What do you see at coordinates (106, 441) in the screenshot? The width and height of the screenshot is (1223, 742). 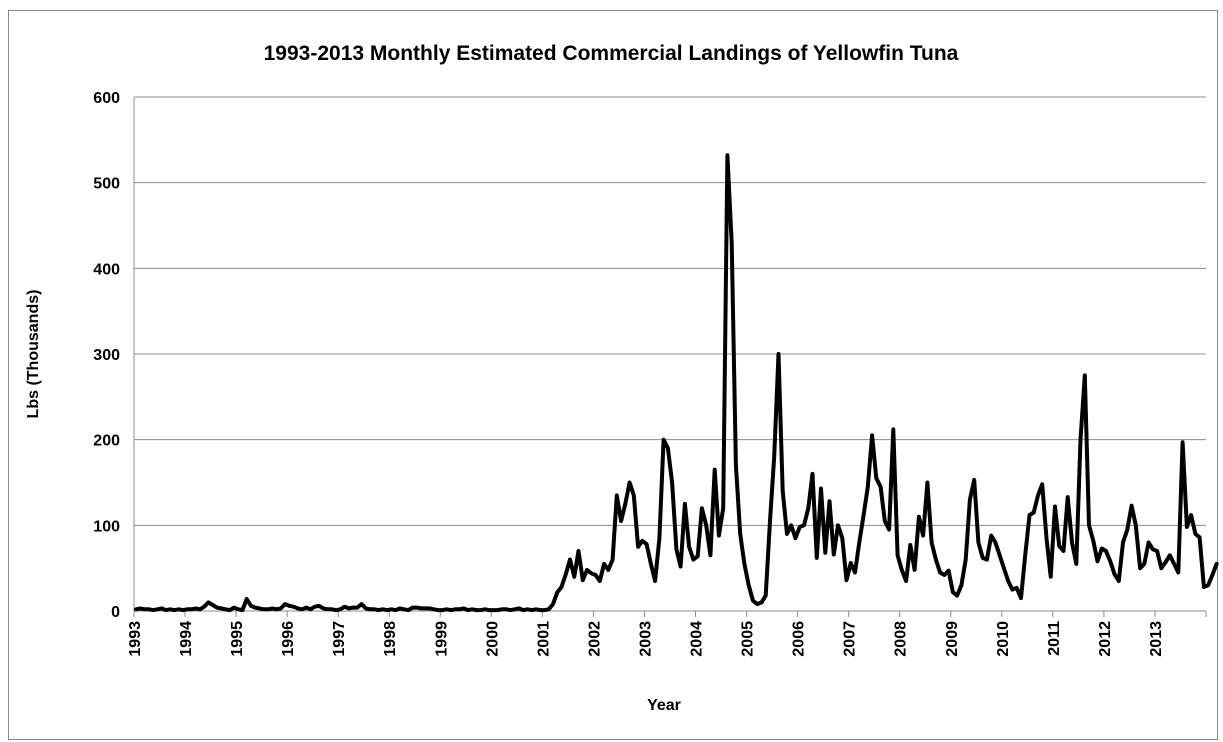 I see `y-tick-label: 200` at bounding box center [106, 441].